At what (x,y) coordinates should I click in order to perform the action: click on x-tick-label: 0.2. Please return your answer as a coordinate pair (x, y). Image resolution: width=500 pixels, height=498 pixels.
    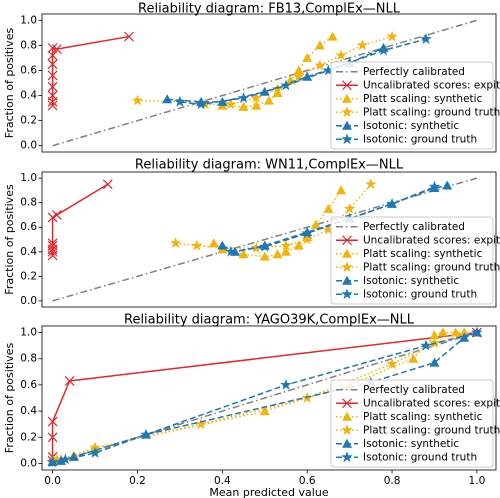
    Looking at the image, I should click on (137, 481).